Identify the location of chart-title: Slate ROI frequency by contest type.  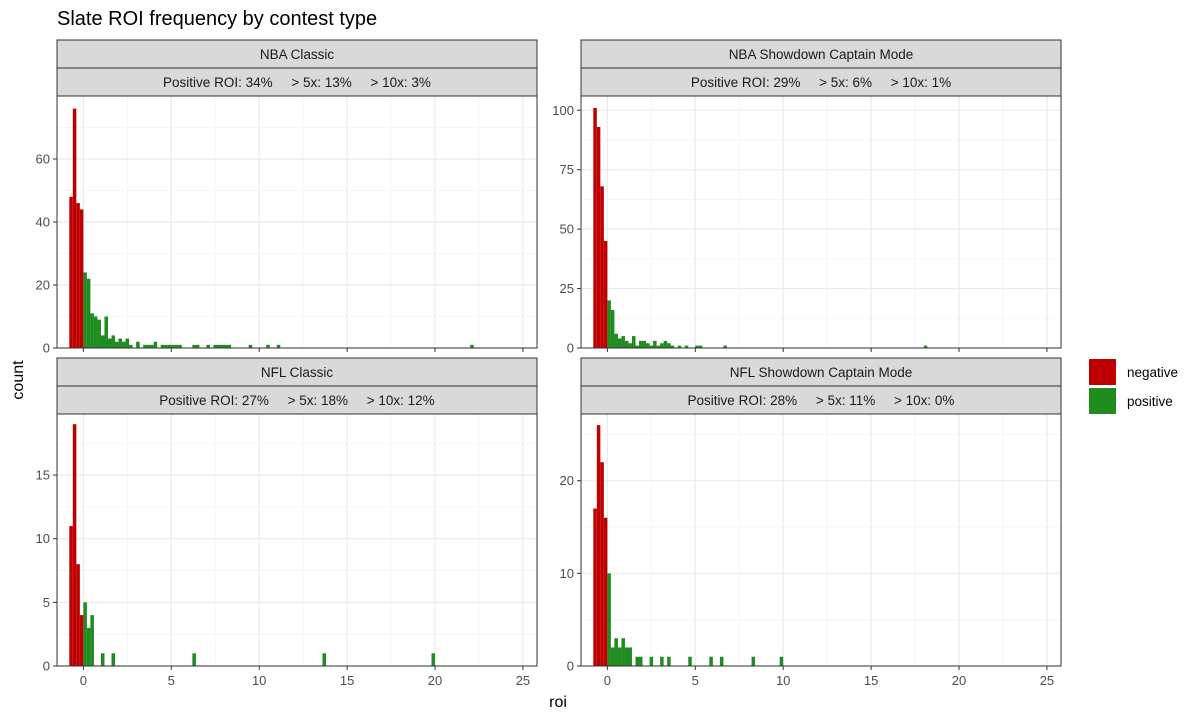
(217, 19).